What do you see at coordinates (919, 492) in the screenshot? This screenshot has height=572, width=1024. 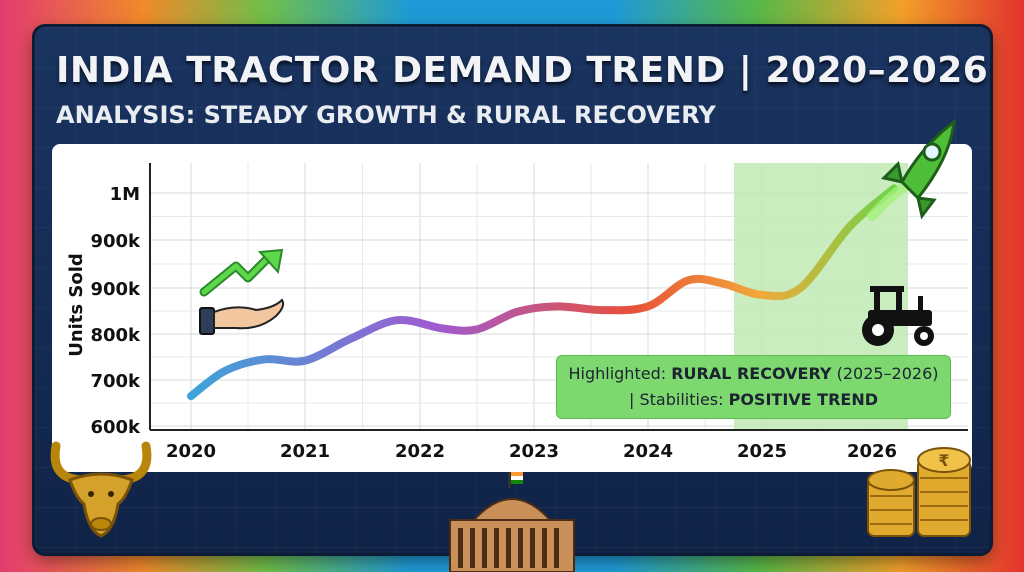 I see `rupee-coins-icon: ₹` at bounding box center [919, 492].